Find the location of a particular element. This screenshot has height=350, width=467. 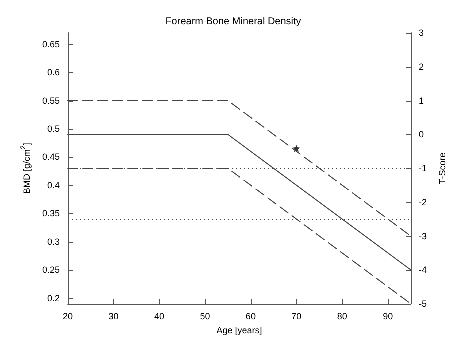

y-tick-label: 0.6 is located at coordinates (53, 73).